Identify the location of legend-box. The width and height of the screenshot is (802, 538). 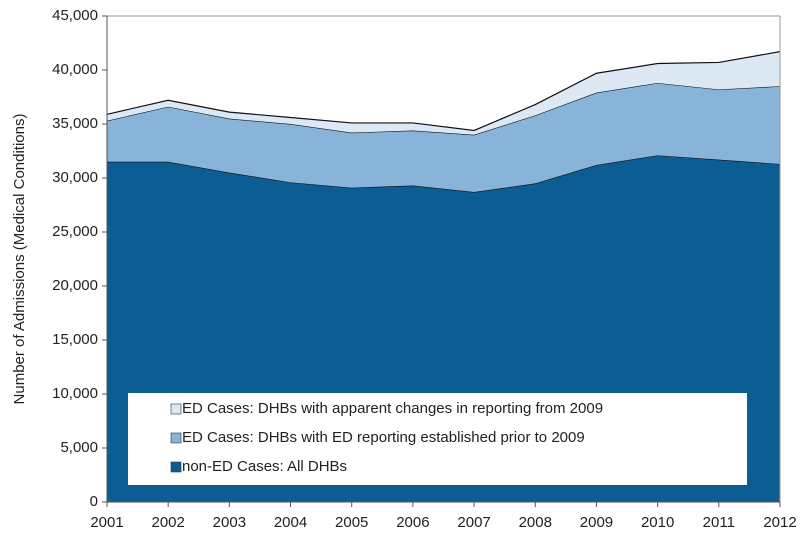
(437, 439).